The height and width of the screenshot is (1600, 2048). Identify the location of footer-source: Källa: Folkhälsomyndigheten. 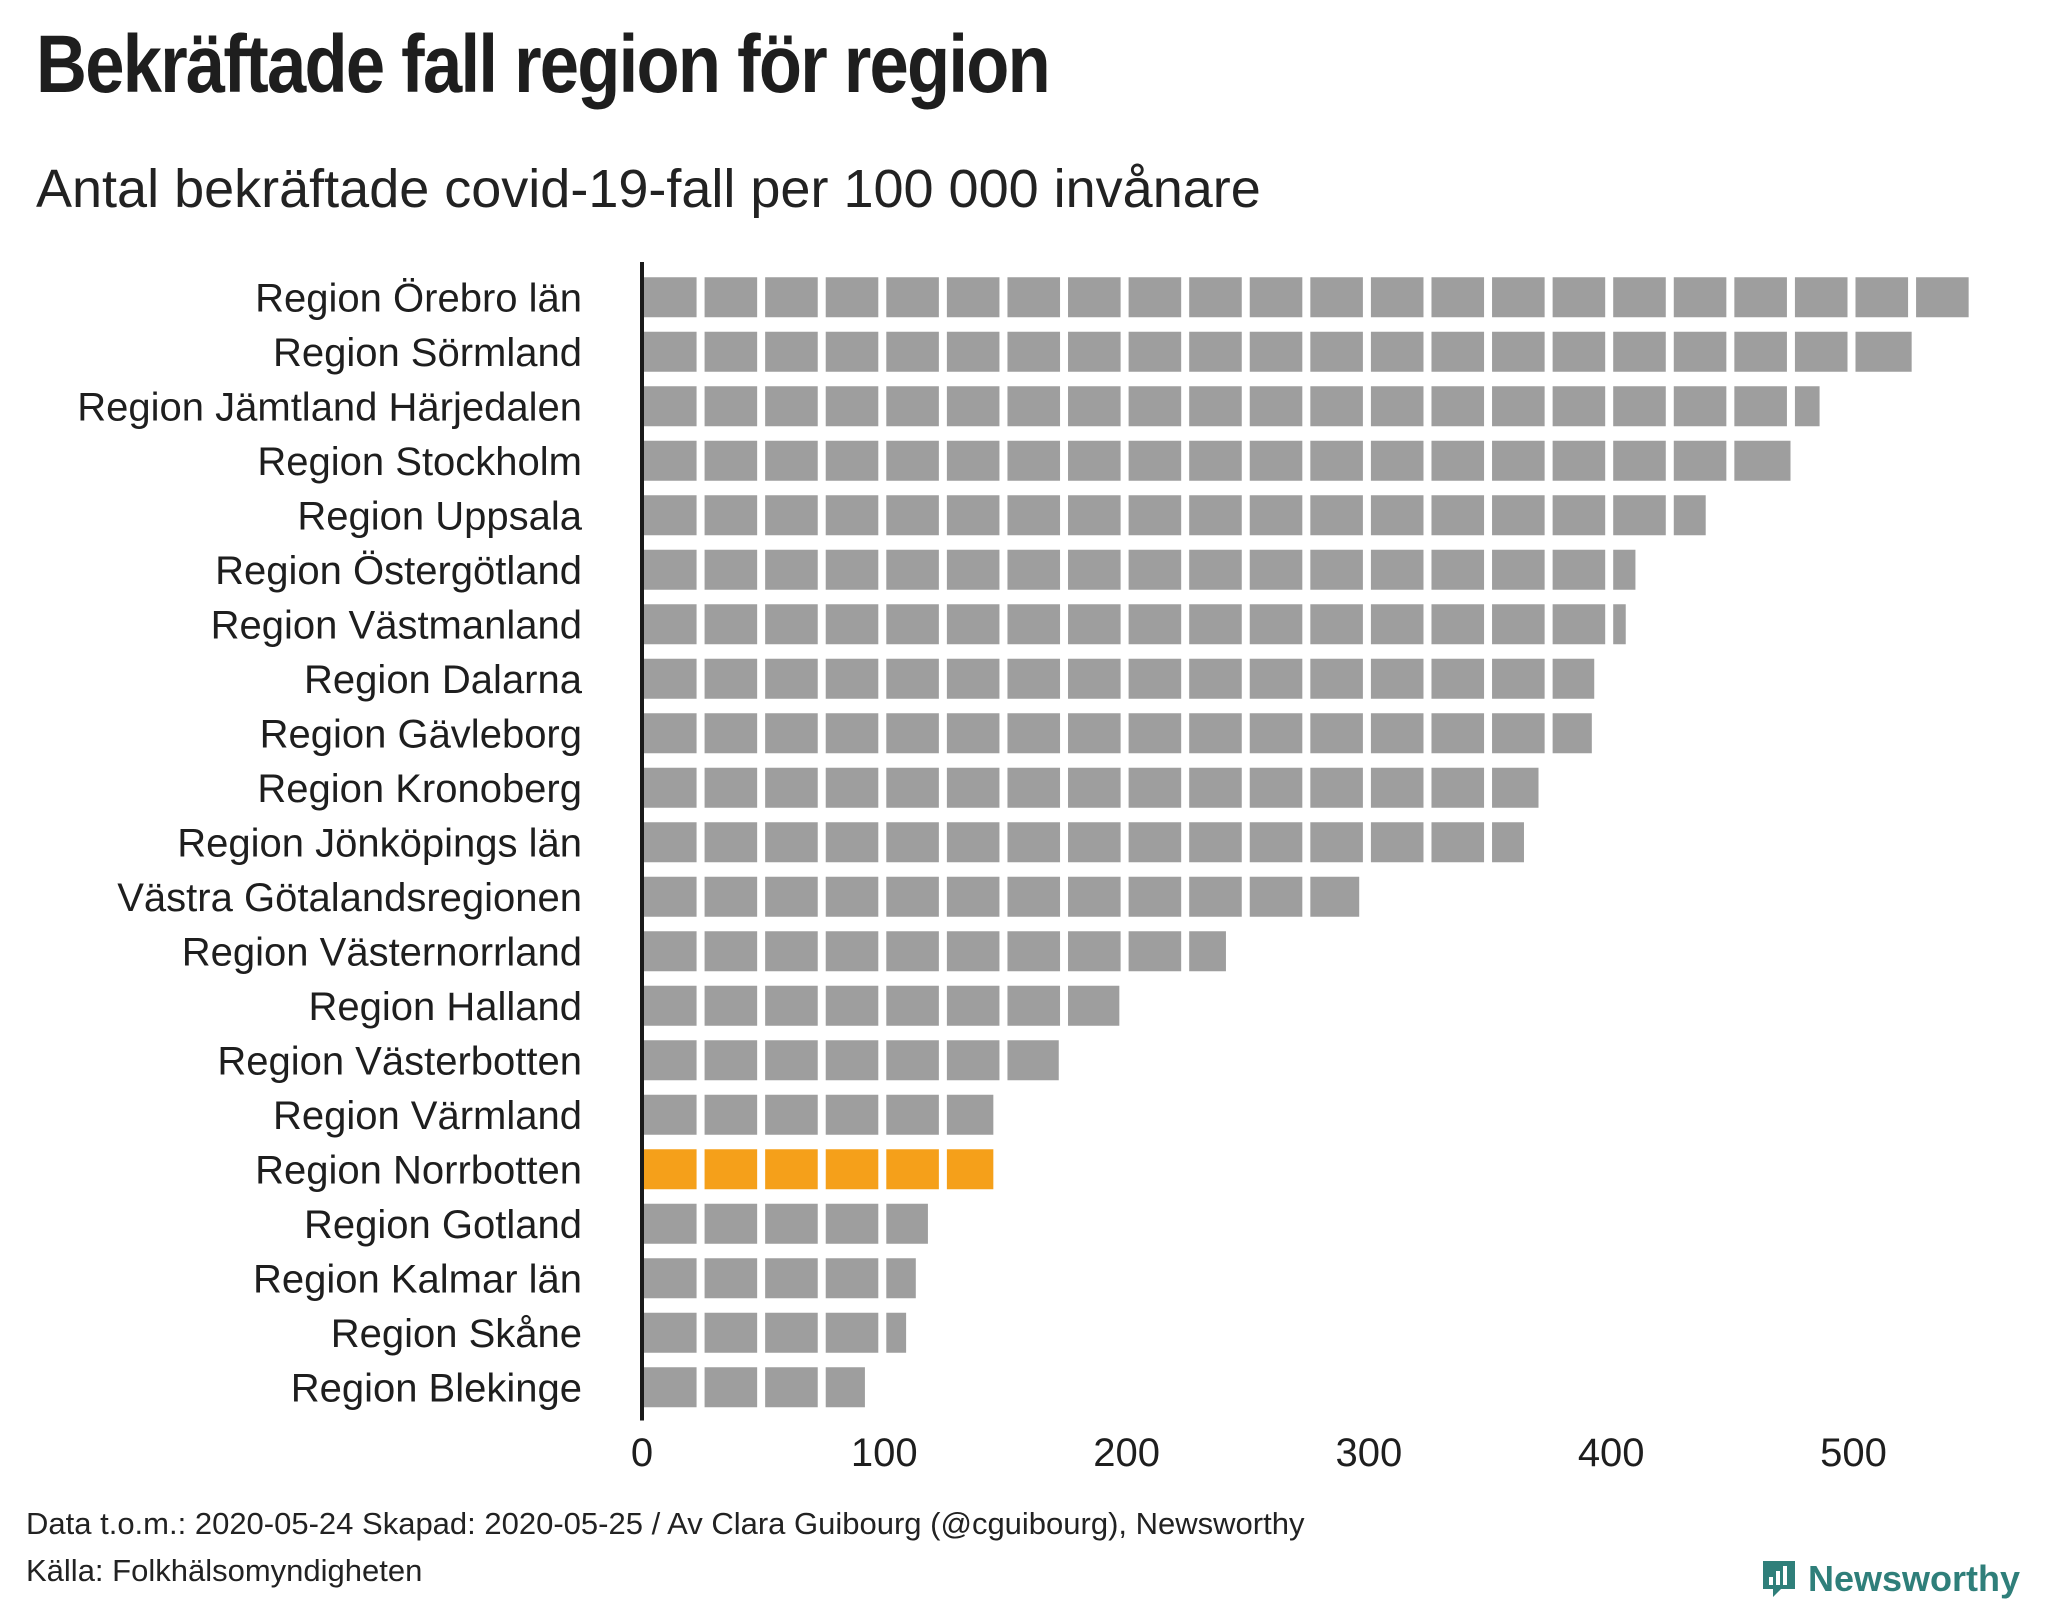
(224, 1570).